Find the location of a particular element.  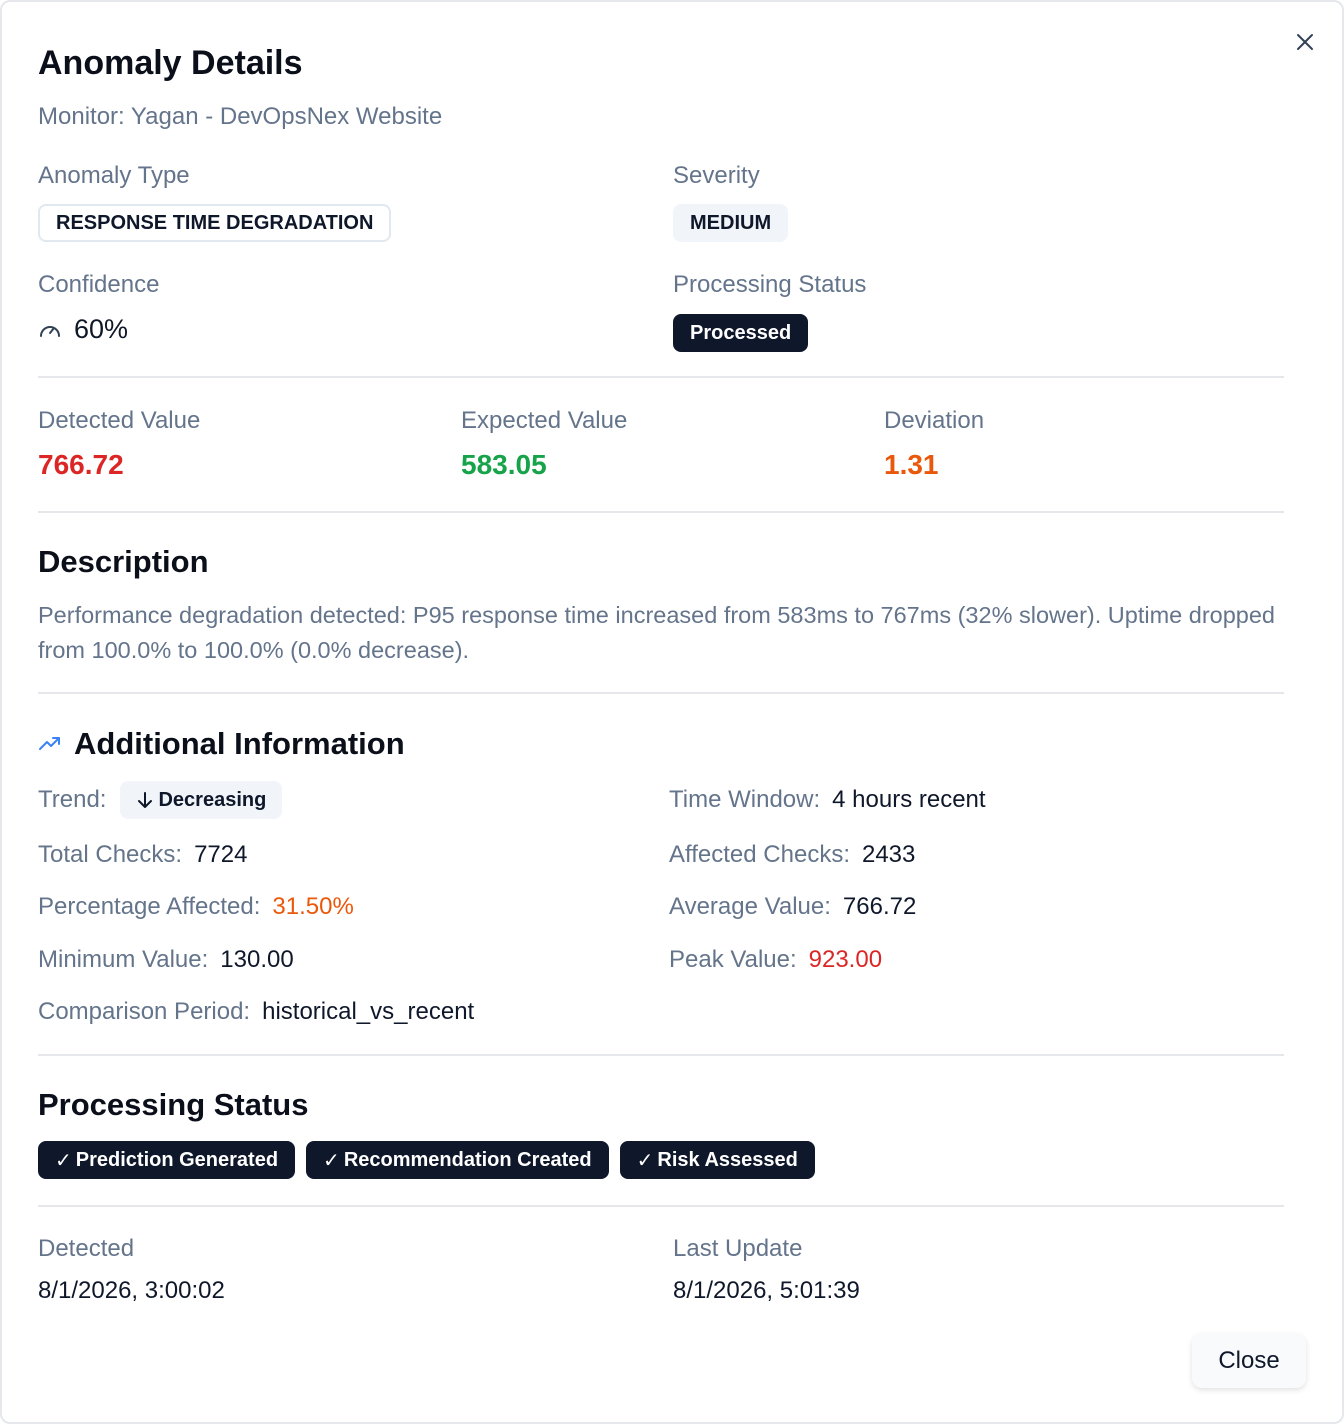

processing-title: Processing Status is located at coordinates (173, 1104).